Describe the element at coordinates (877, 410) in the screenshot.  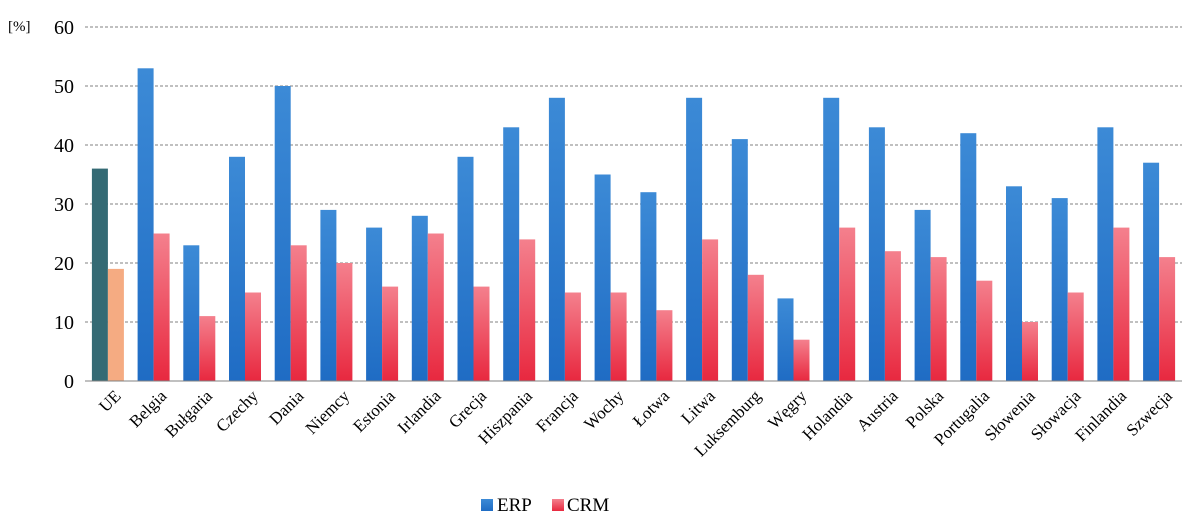
I see `x-tick-label: Austria` at that location.